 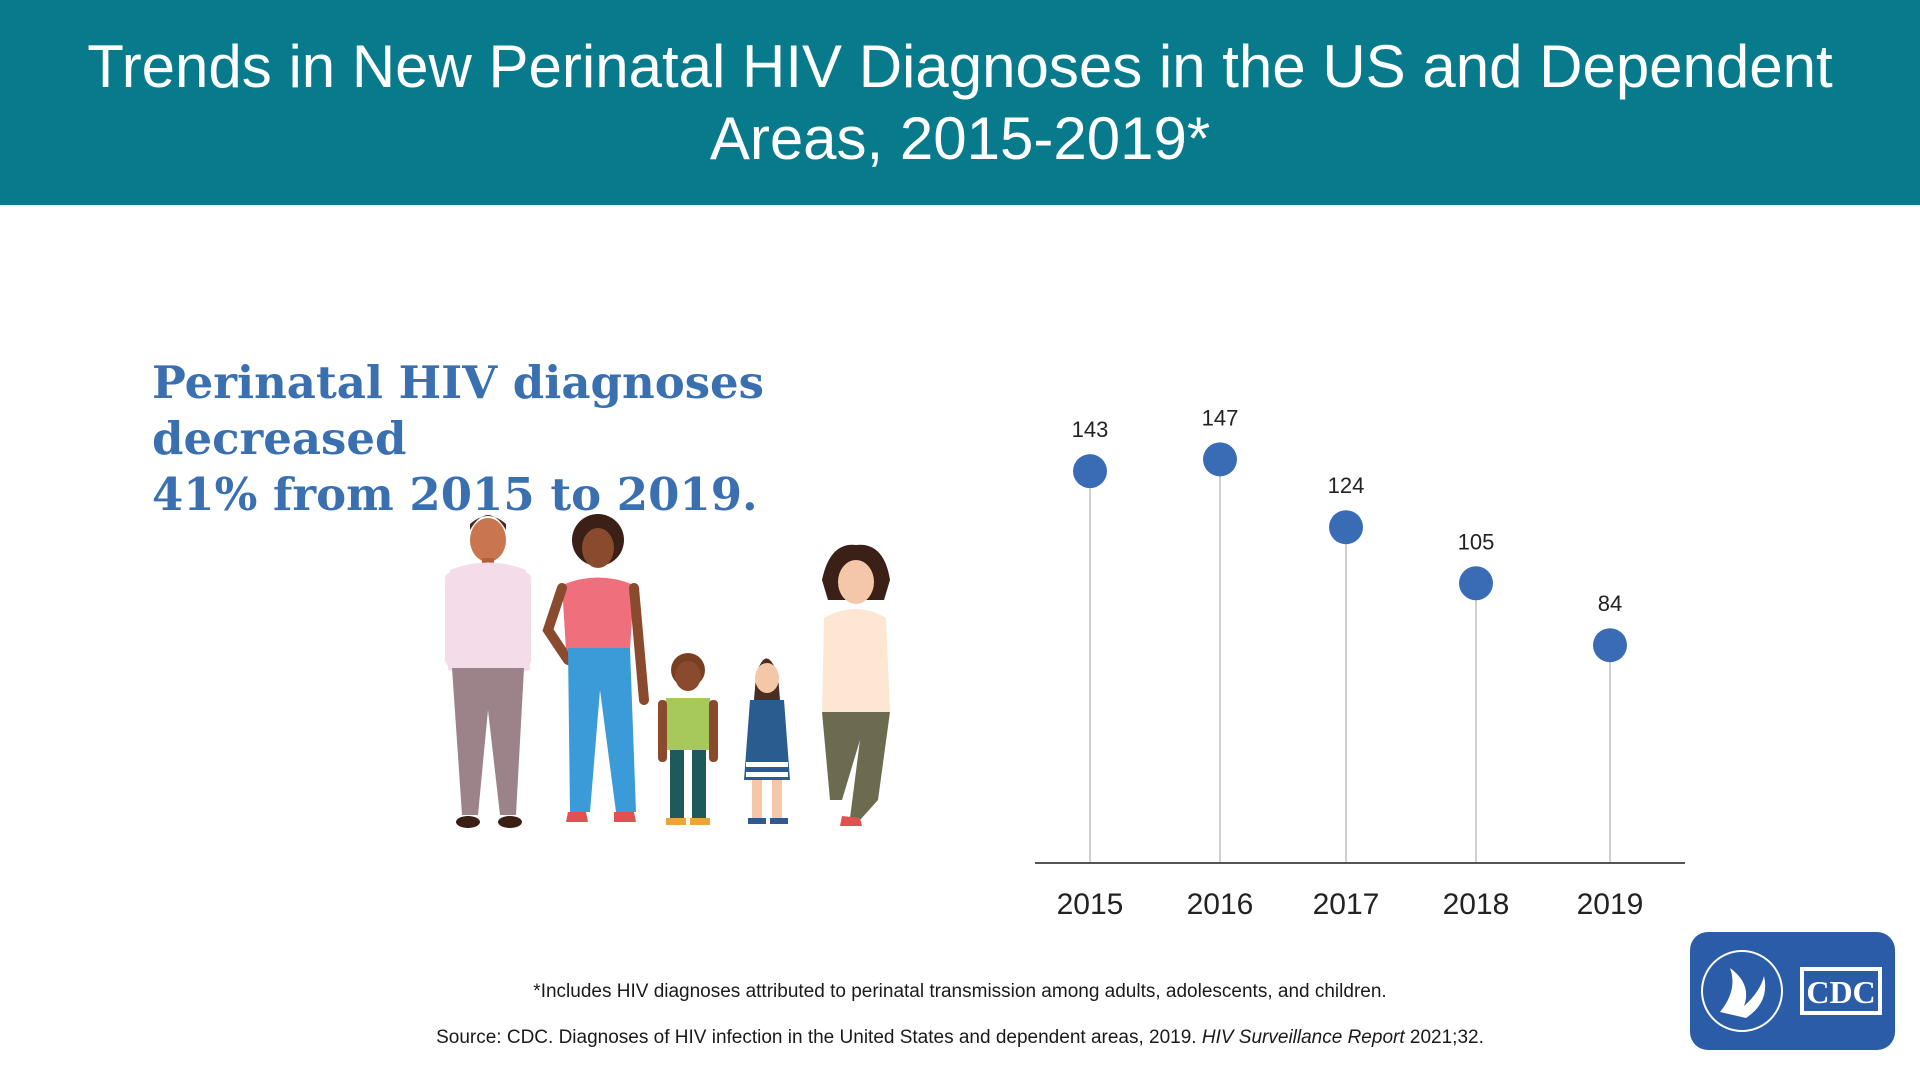 I want to click on cdc-logo: CDC, so click(x=1792, y=991).